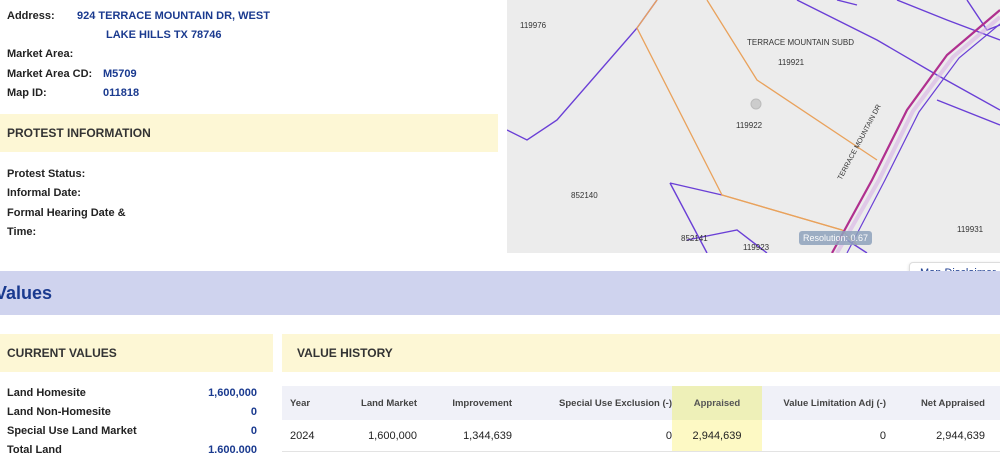 Image resolution: width=1000 pixels, height=453 pixels. What do you see at coordinates (970, 229) in the screenshot?
I see `map-label-parcel: 119931` at bounding box center [970, 229].